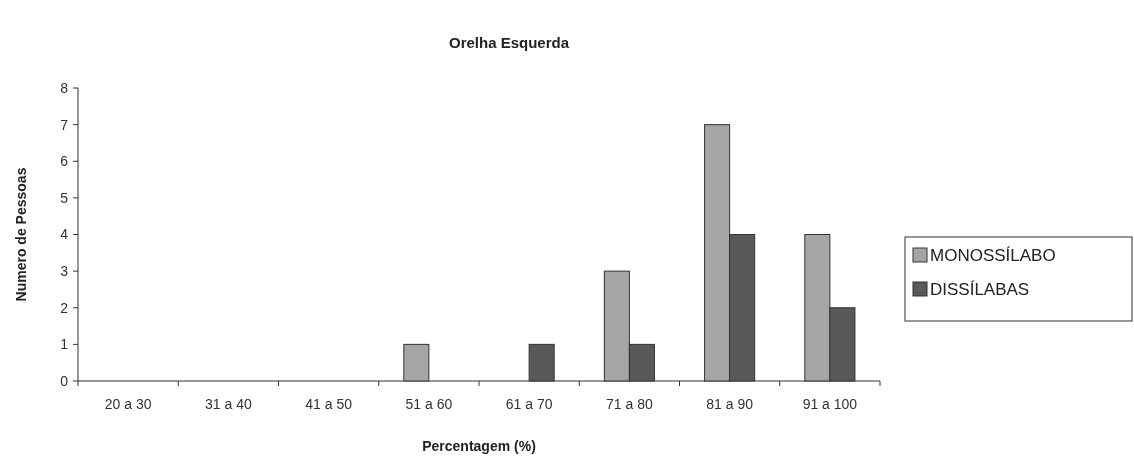  Describe the element at coordinates (64, 234) in the screenshot. I see `y-tick-label: 4` at that location.